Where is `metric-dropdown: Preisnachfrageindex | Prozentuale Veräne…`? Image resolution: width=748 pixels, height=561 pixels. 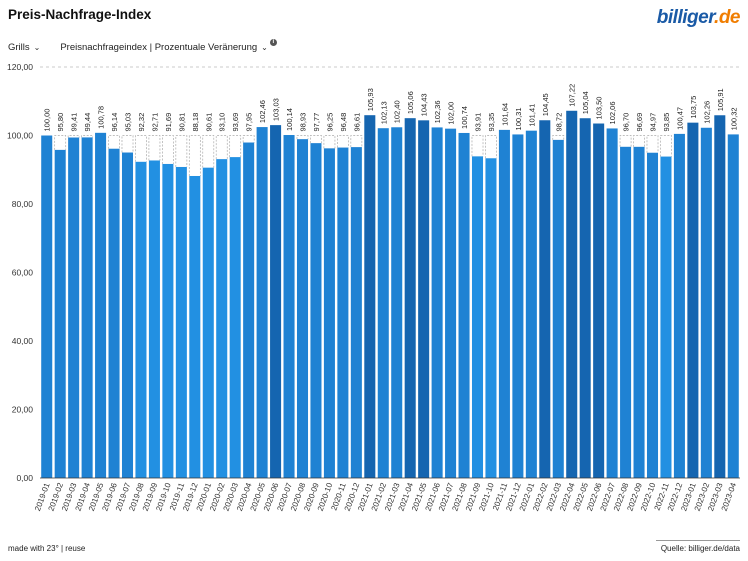 metric-dropdown: Preisnachfrageindex | Prozentuale Veräne… is located at coordinates (164, 47).